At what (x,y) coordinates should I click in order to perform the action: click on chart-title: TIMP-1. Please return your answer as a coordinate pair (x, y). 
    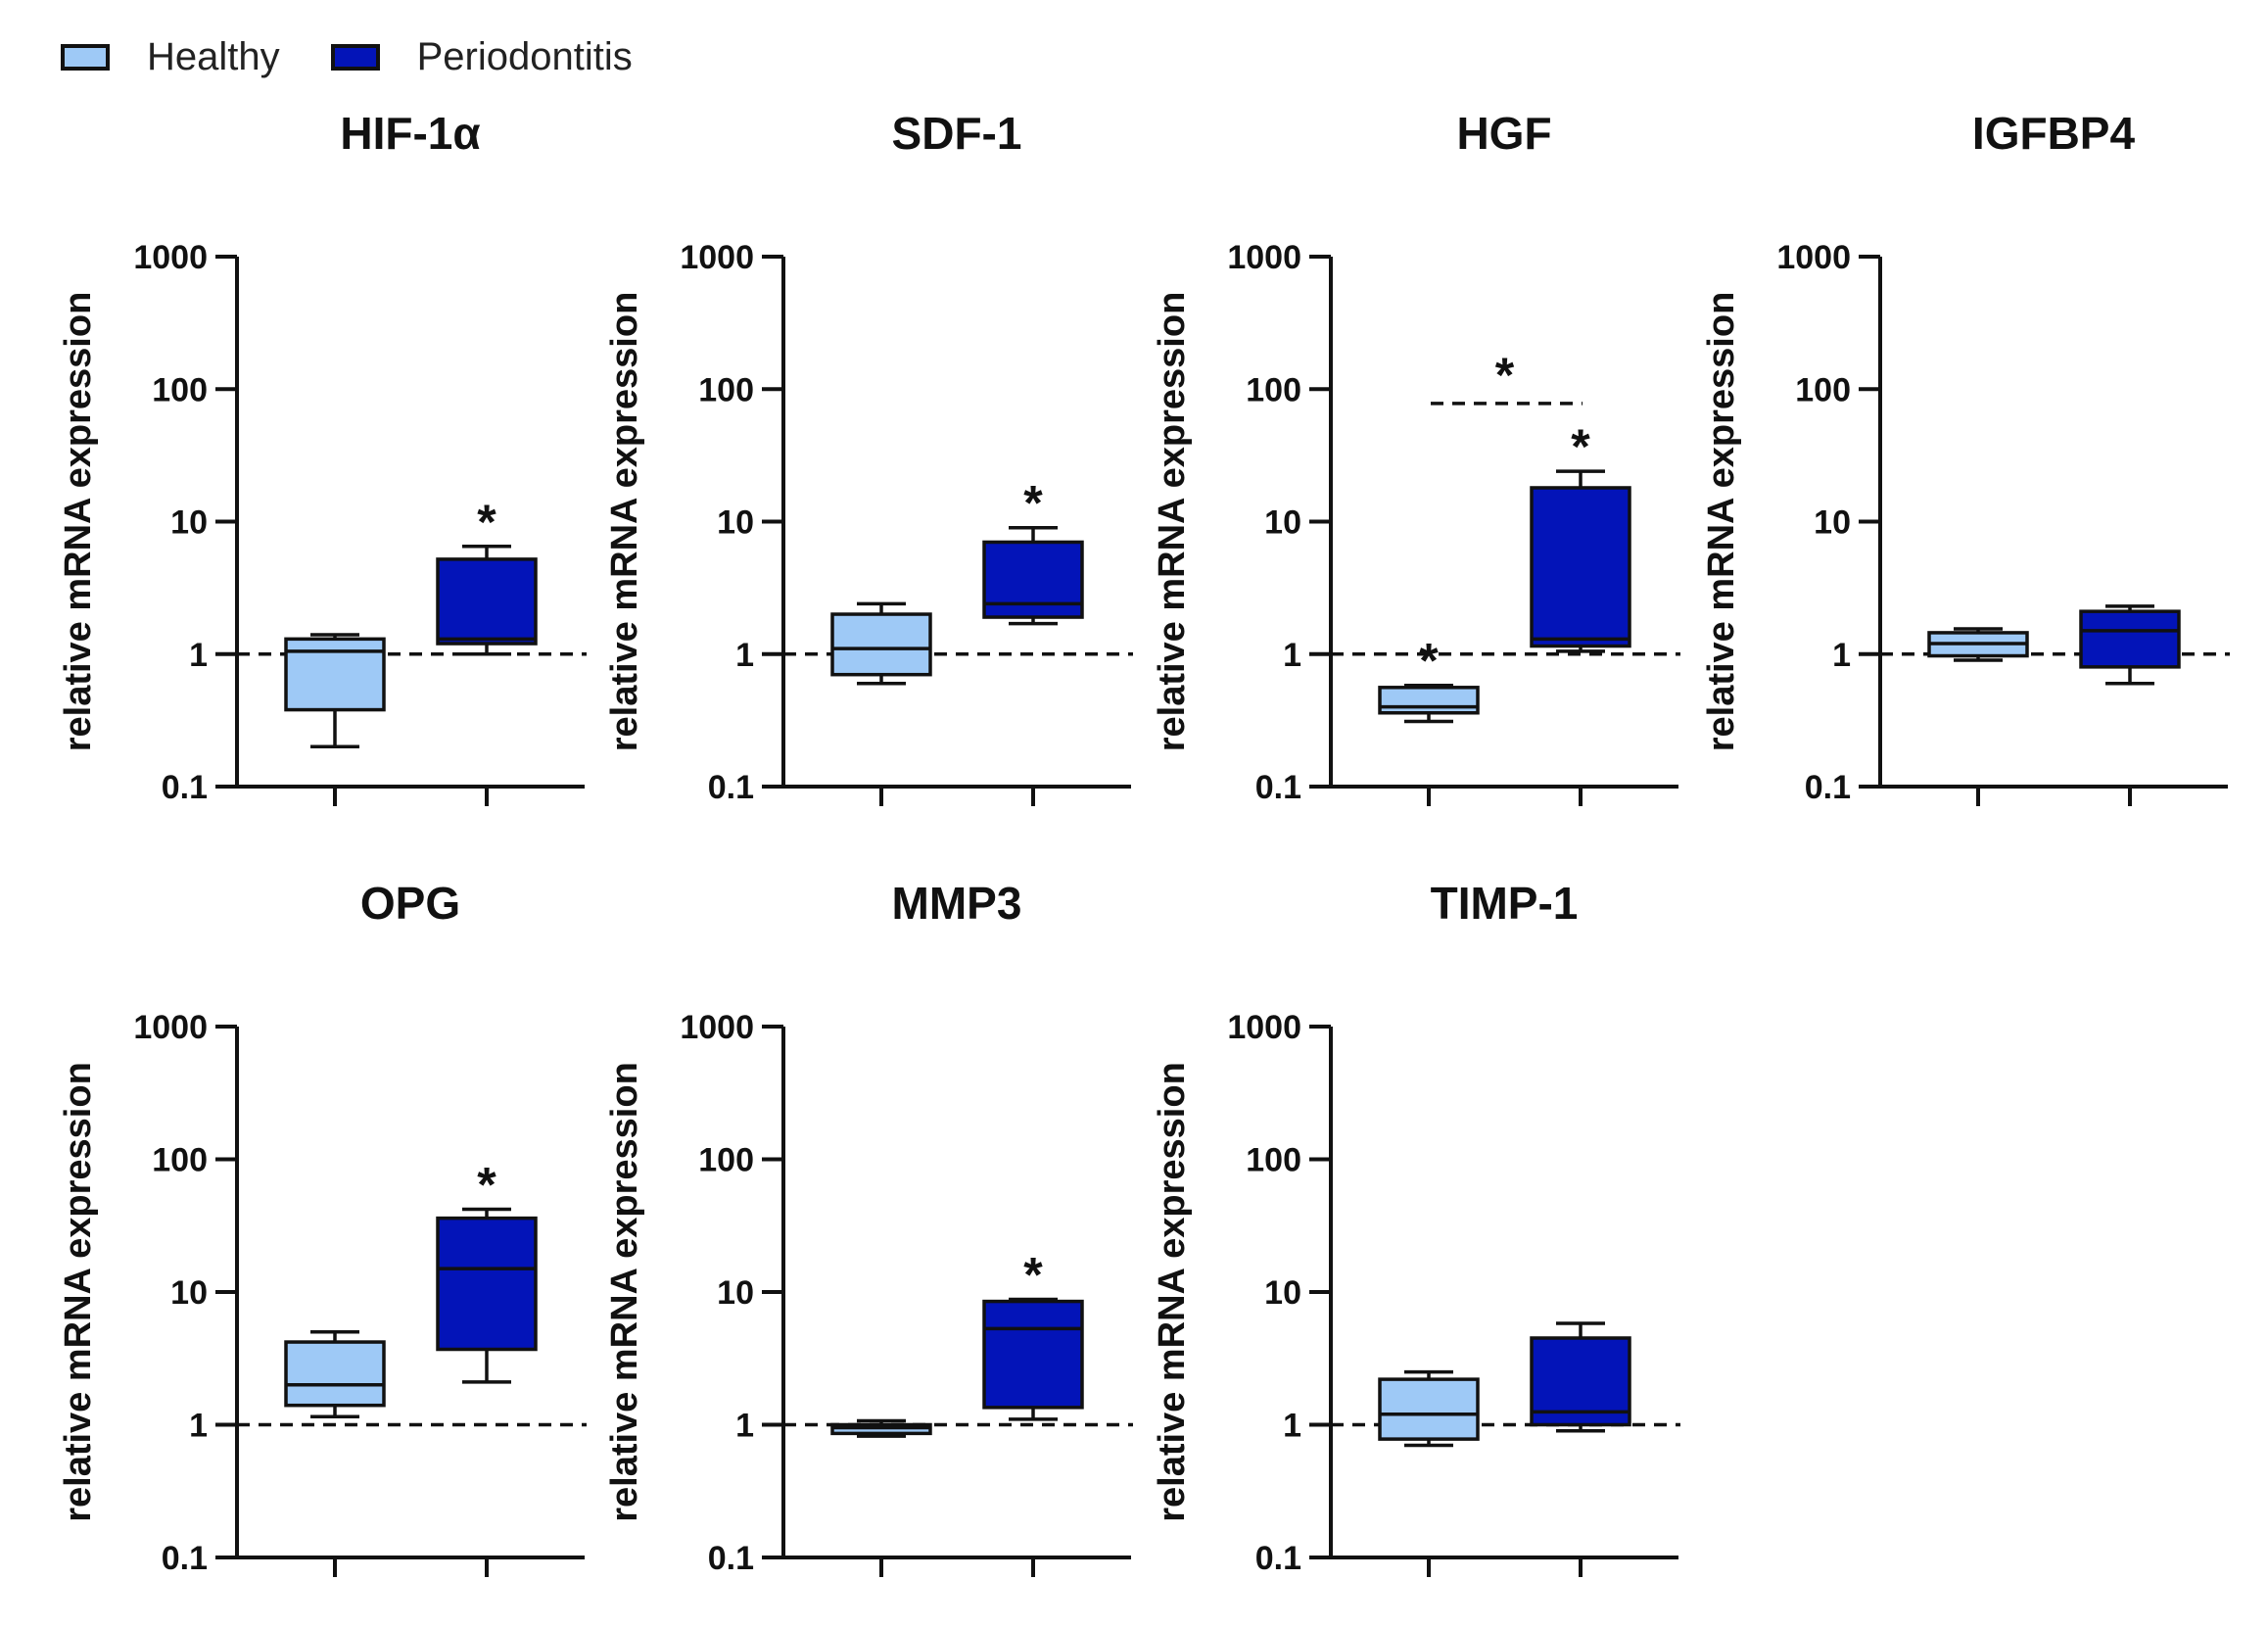
    Looking at the image, I should click on (1505, 904).